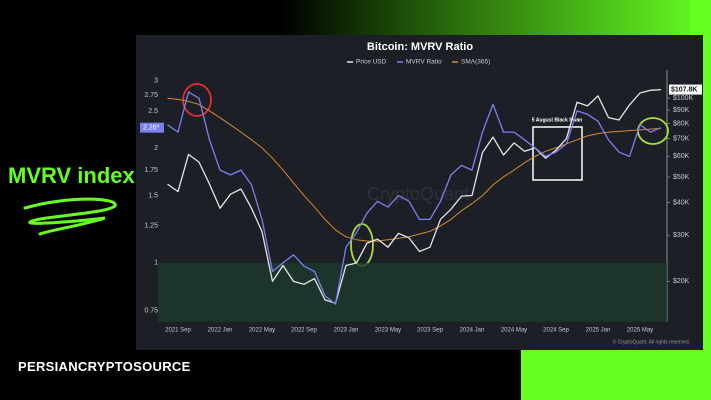 The width and height of the screenshot is (711, 400). Describe the element at coordinates (514, 331) in the screenshot. I see `x-tick-label: 2024 May` at that location.